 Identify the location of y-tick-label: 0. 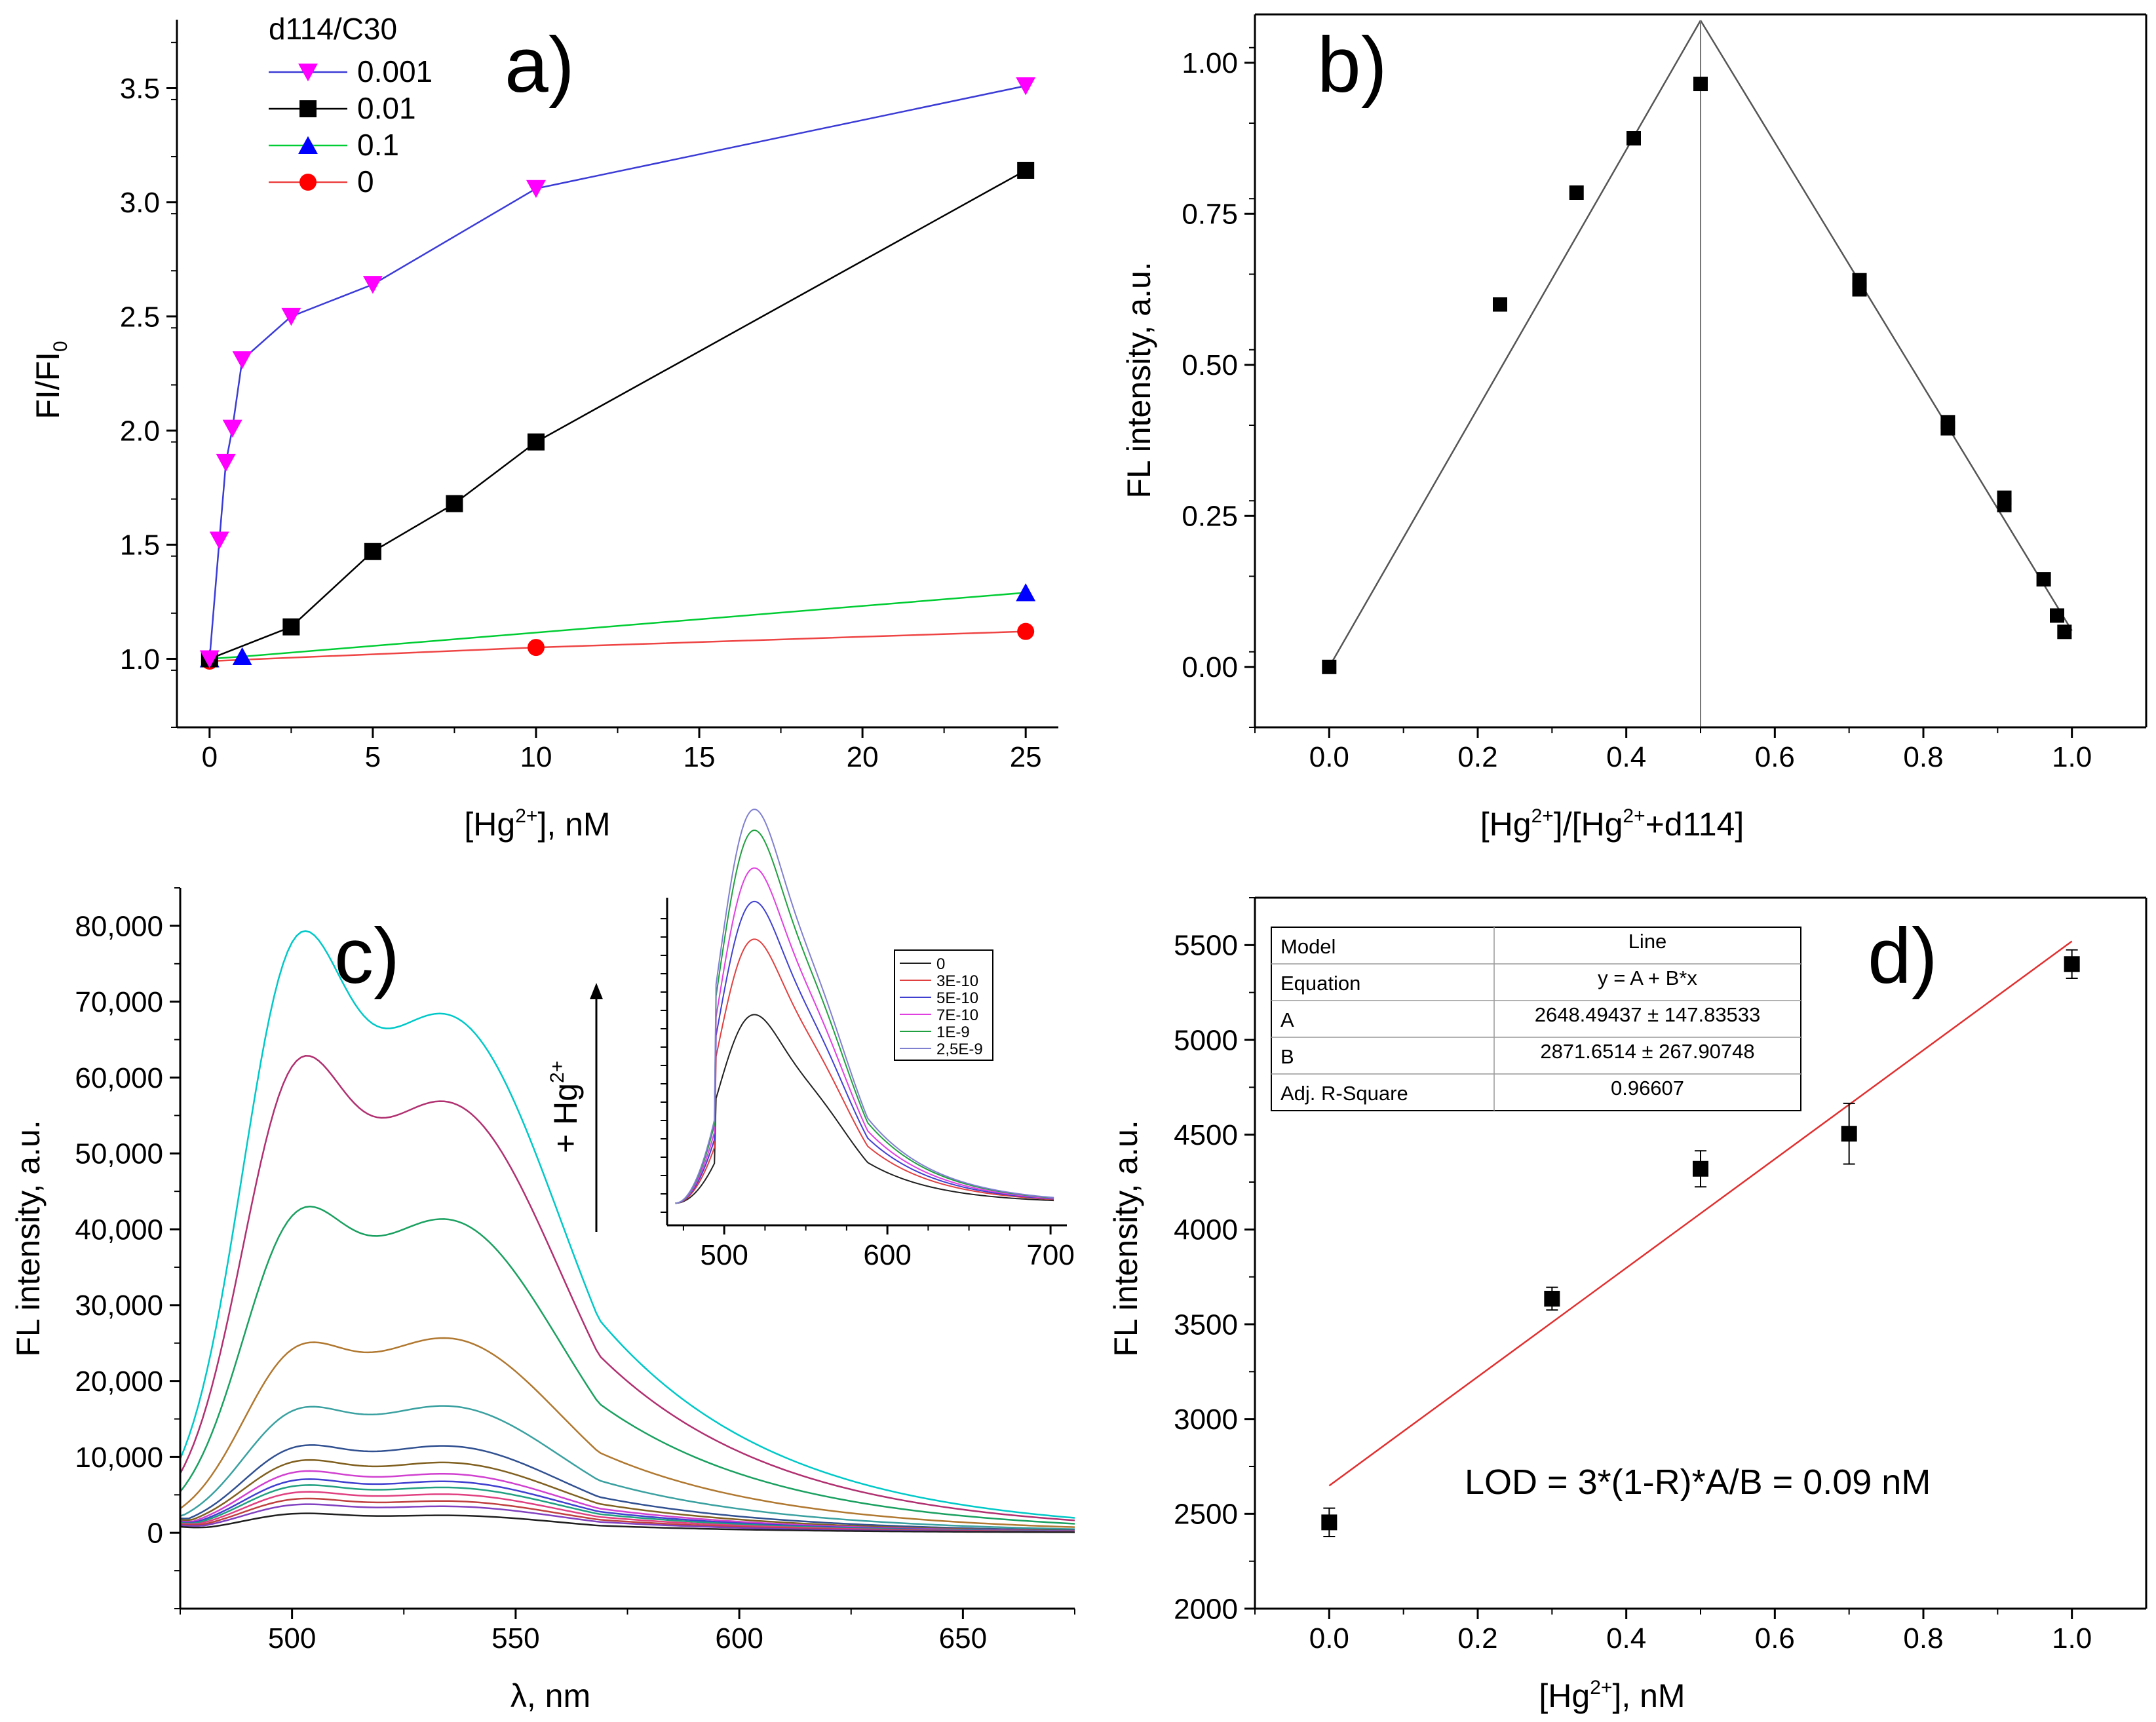
(155, 1534).